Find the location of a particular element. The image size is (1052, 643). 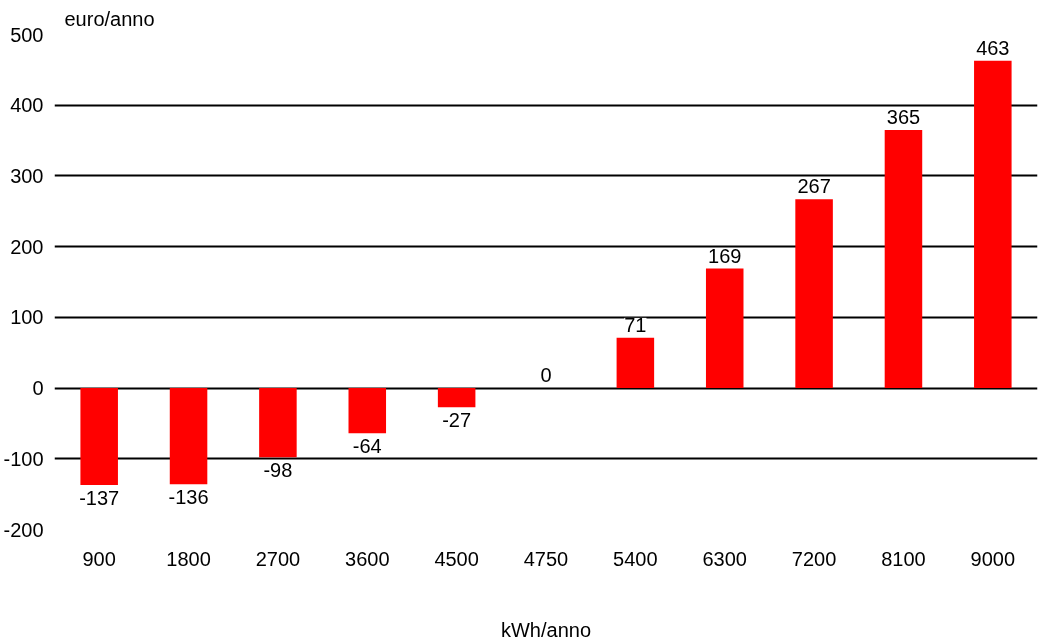

y-tick-label: 200 is located at coordinates (27, 246).